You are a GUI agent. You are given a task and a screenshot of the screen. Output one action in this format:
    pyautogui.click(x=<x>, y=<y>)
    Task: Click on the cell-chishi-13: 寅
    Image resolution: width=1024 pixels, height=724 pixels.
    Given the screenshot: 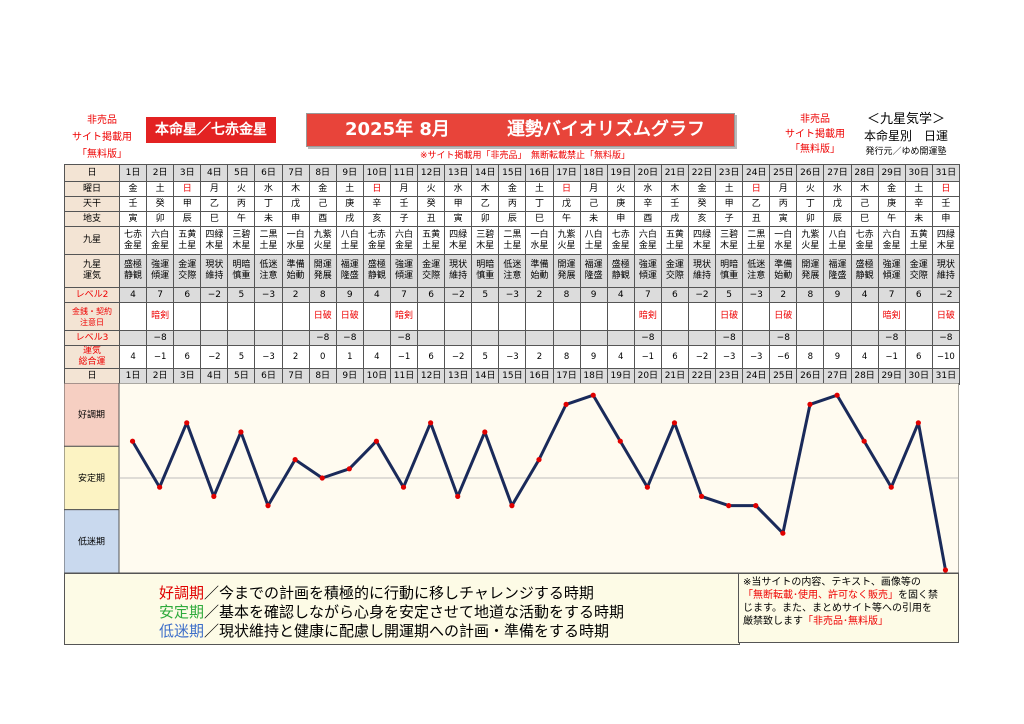 What is the action you would take?
    pyautogui.click(x=458, y=219)
    